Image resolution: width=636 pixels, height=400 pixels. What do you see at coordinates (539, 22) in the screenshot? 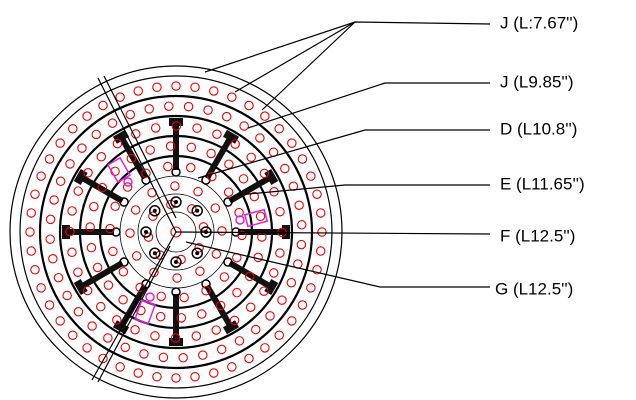
I see `label: J (L:7.67'')` at bounding box center [539, 22].